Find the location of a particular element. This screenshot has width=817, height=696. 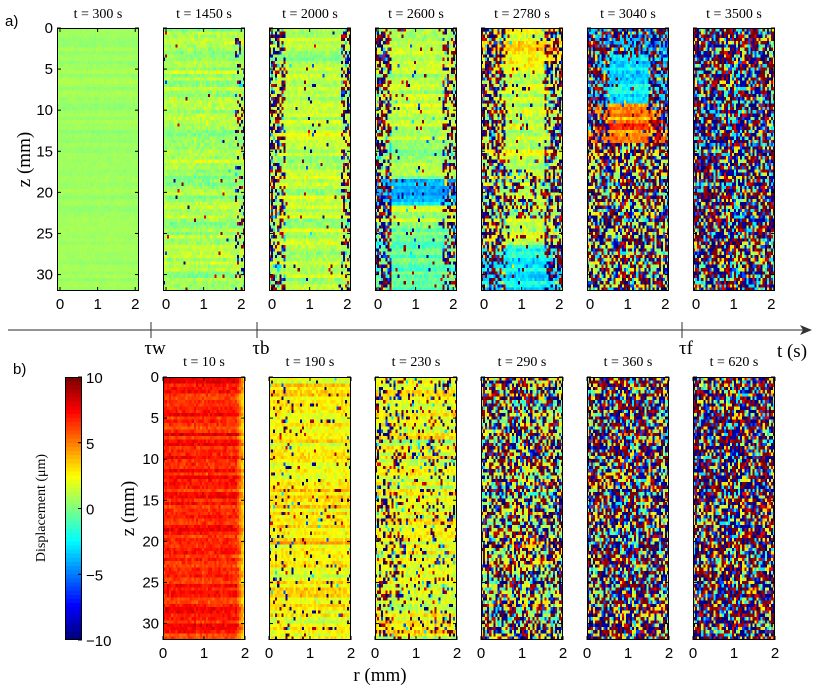

colorbar-tick-label: −5 is located at coordinates (94, 575).